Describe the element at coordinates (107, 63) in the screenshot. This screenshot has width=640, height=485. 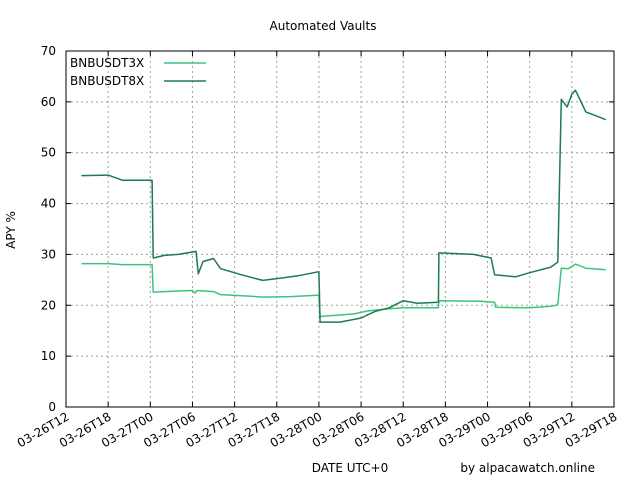
I see `legend-label-bnbusdt3x: BNBUSDT3X` at that location.